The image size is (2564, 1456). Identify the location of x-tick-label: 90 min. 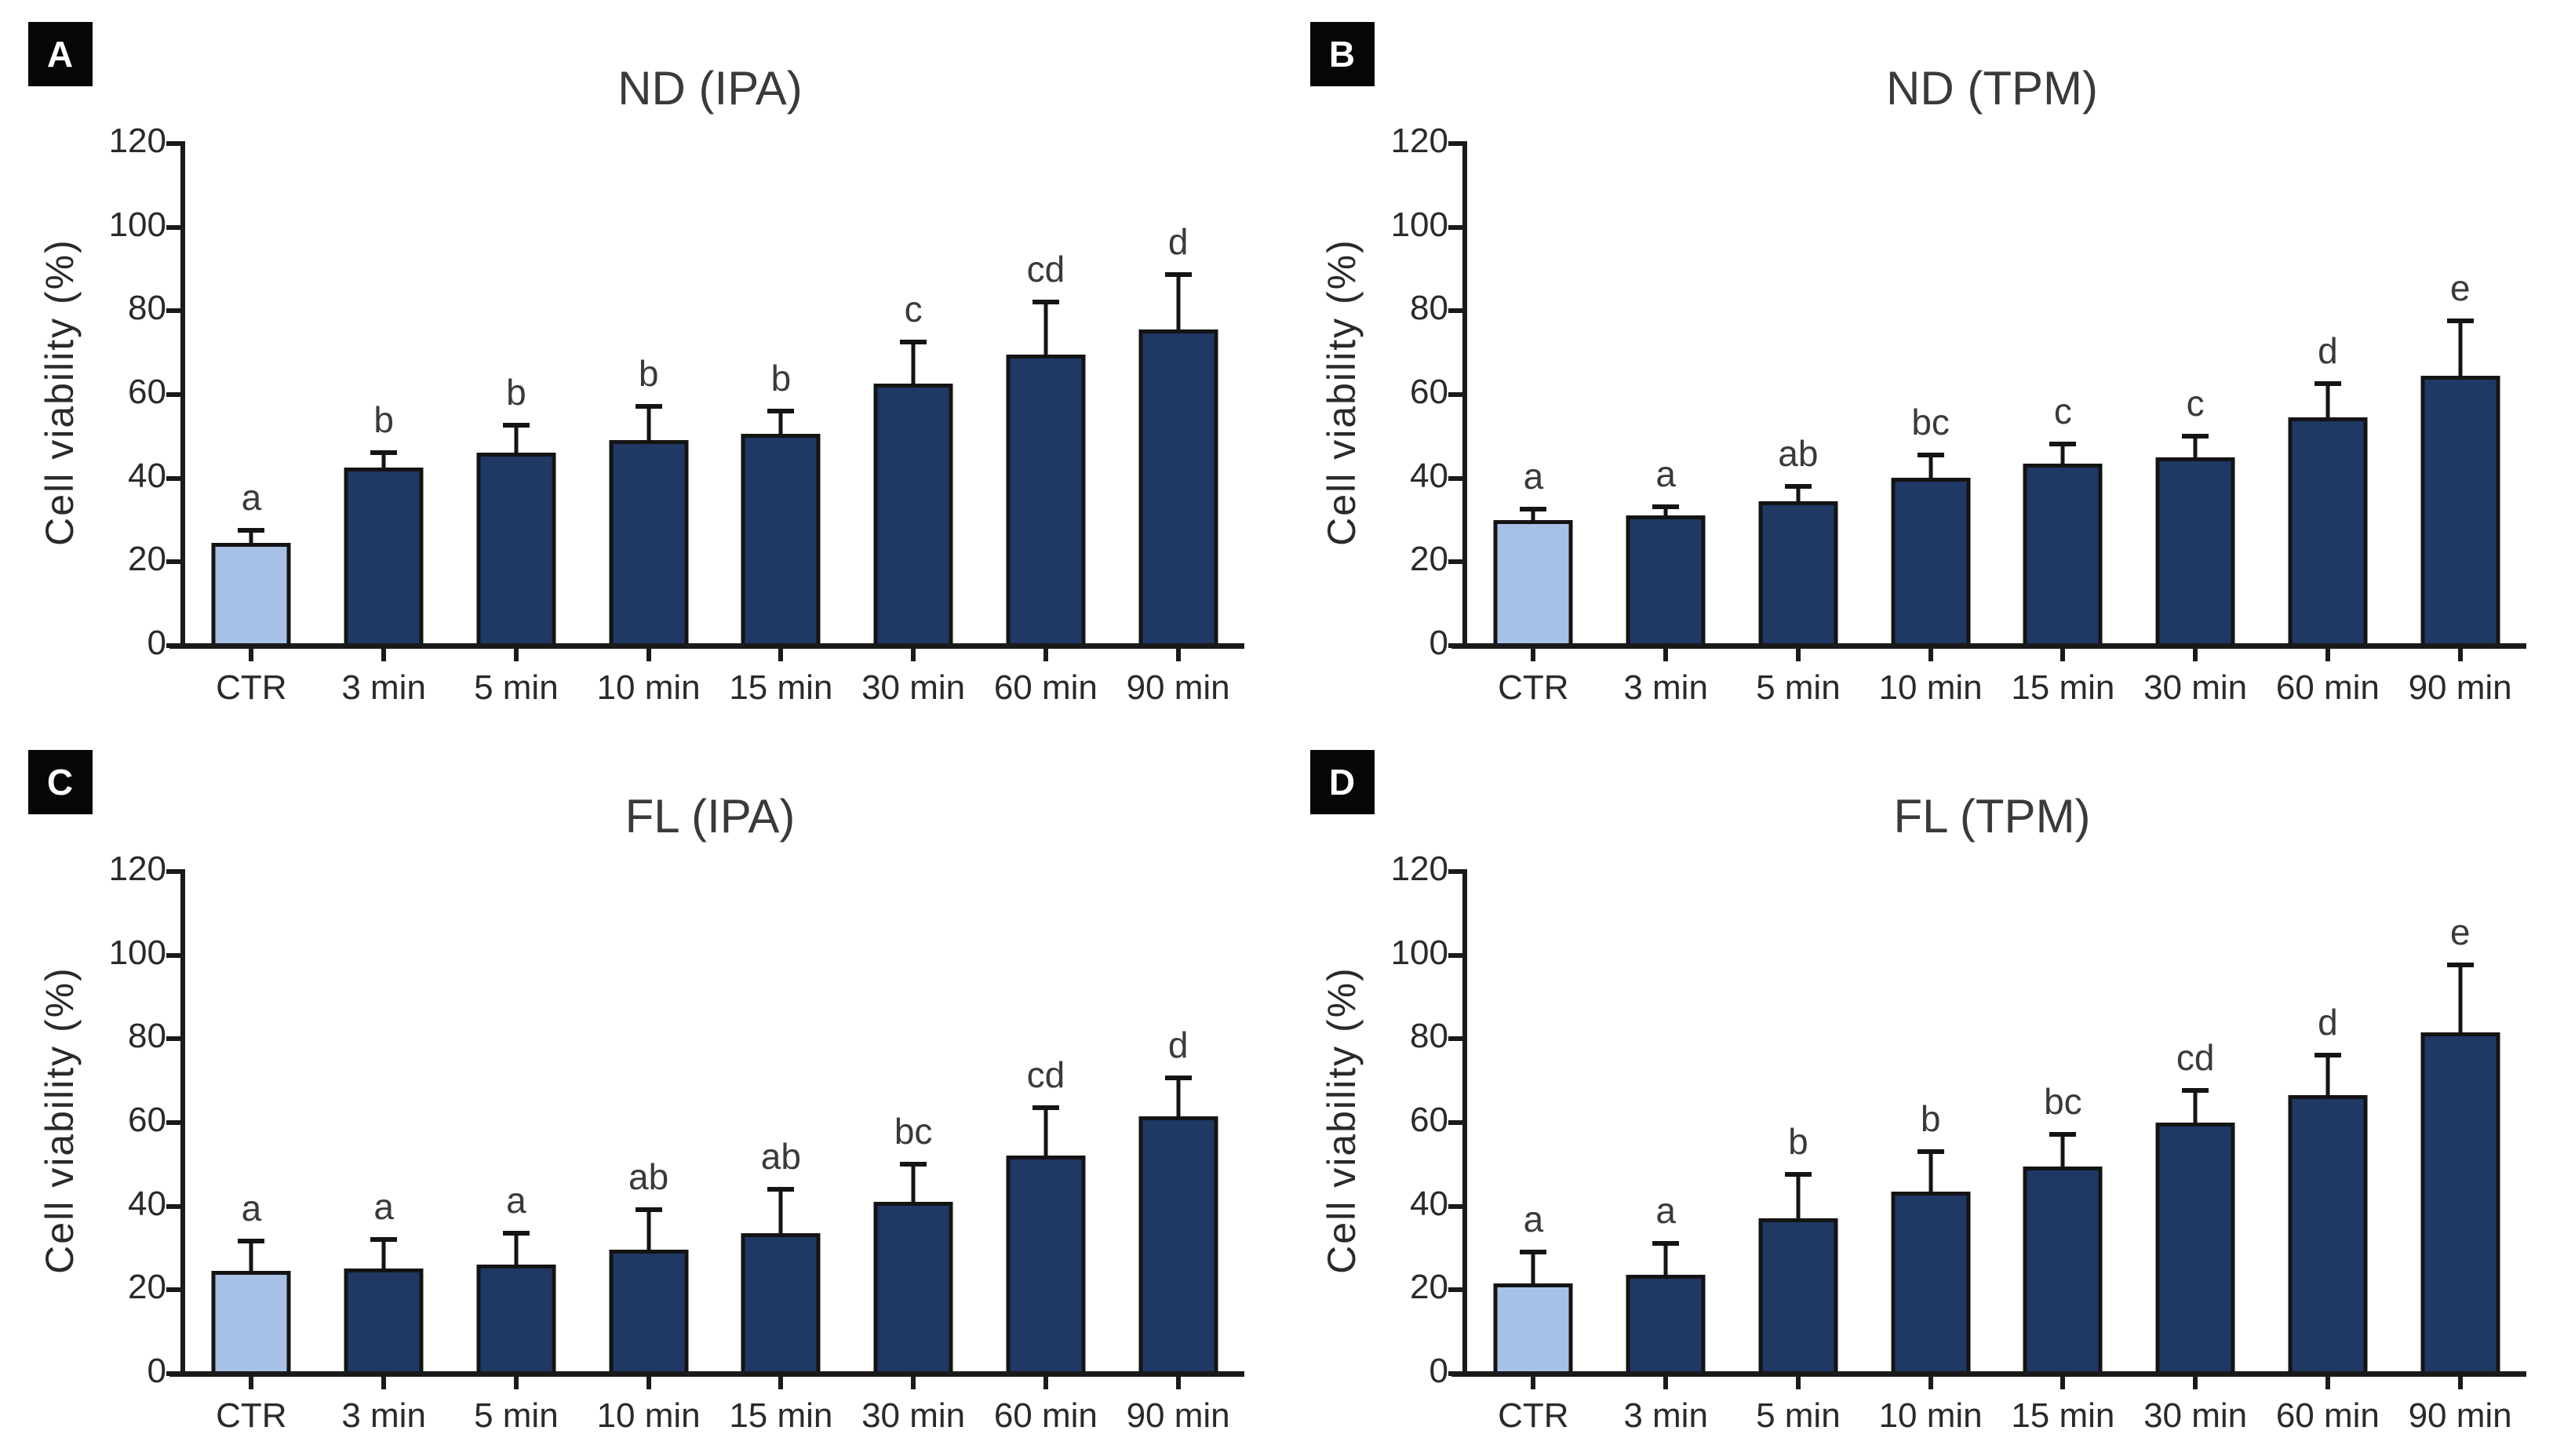
(2460, 1415).